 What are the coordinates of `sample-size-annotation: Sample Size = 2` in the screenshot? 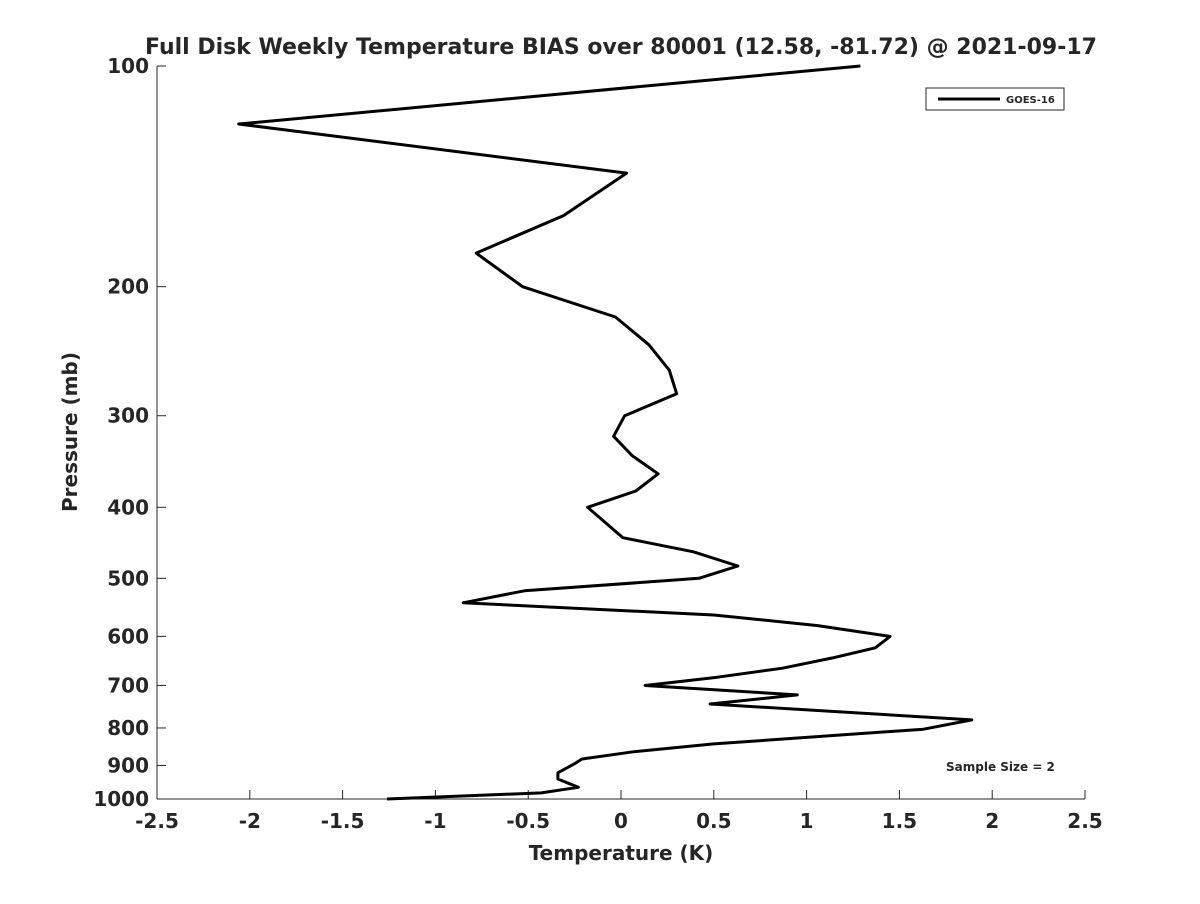 It's located at (1000, 767).